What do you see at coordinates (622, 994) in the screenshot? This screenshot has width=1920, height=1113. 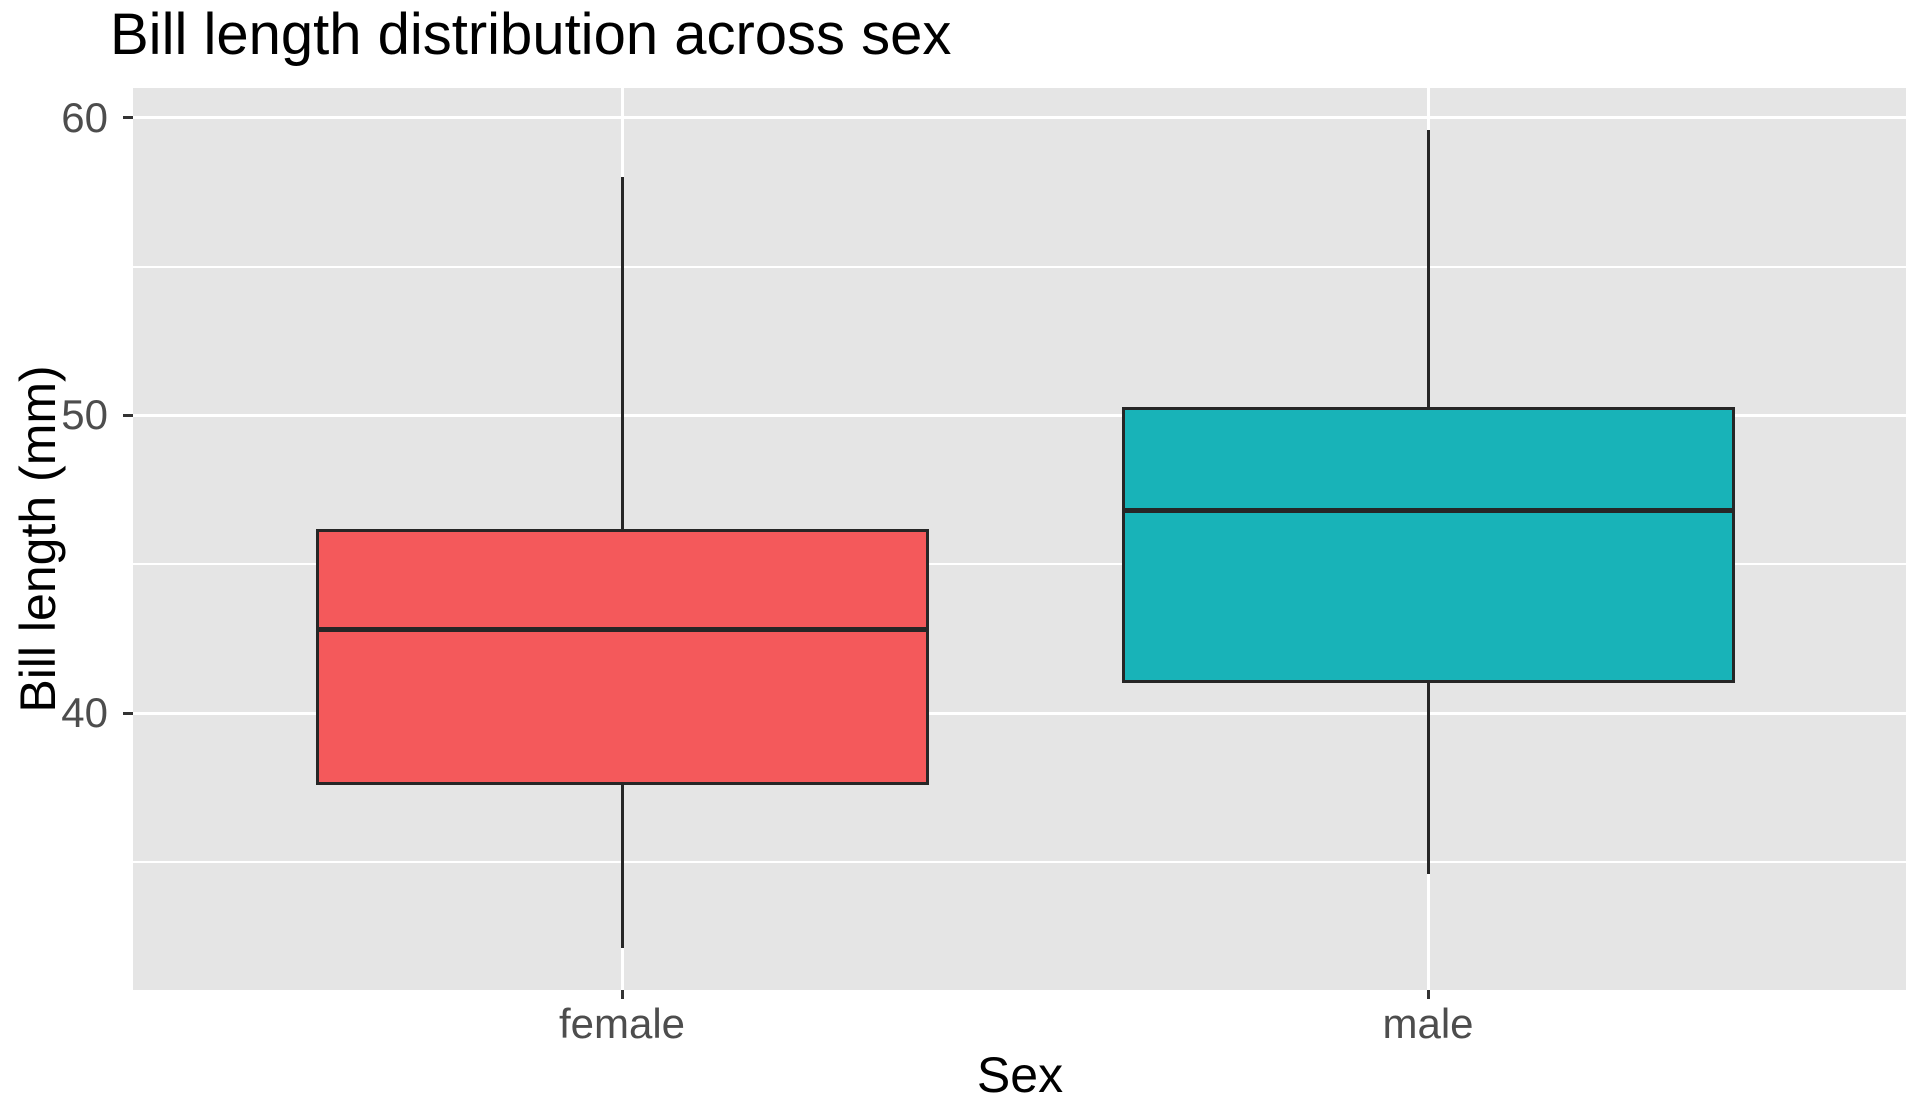 I see `x-tick-female` at bounding box center [622, 994].